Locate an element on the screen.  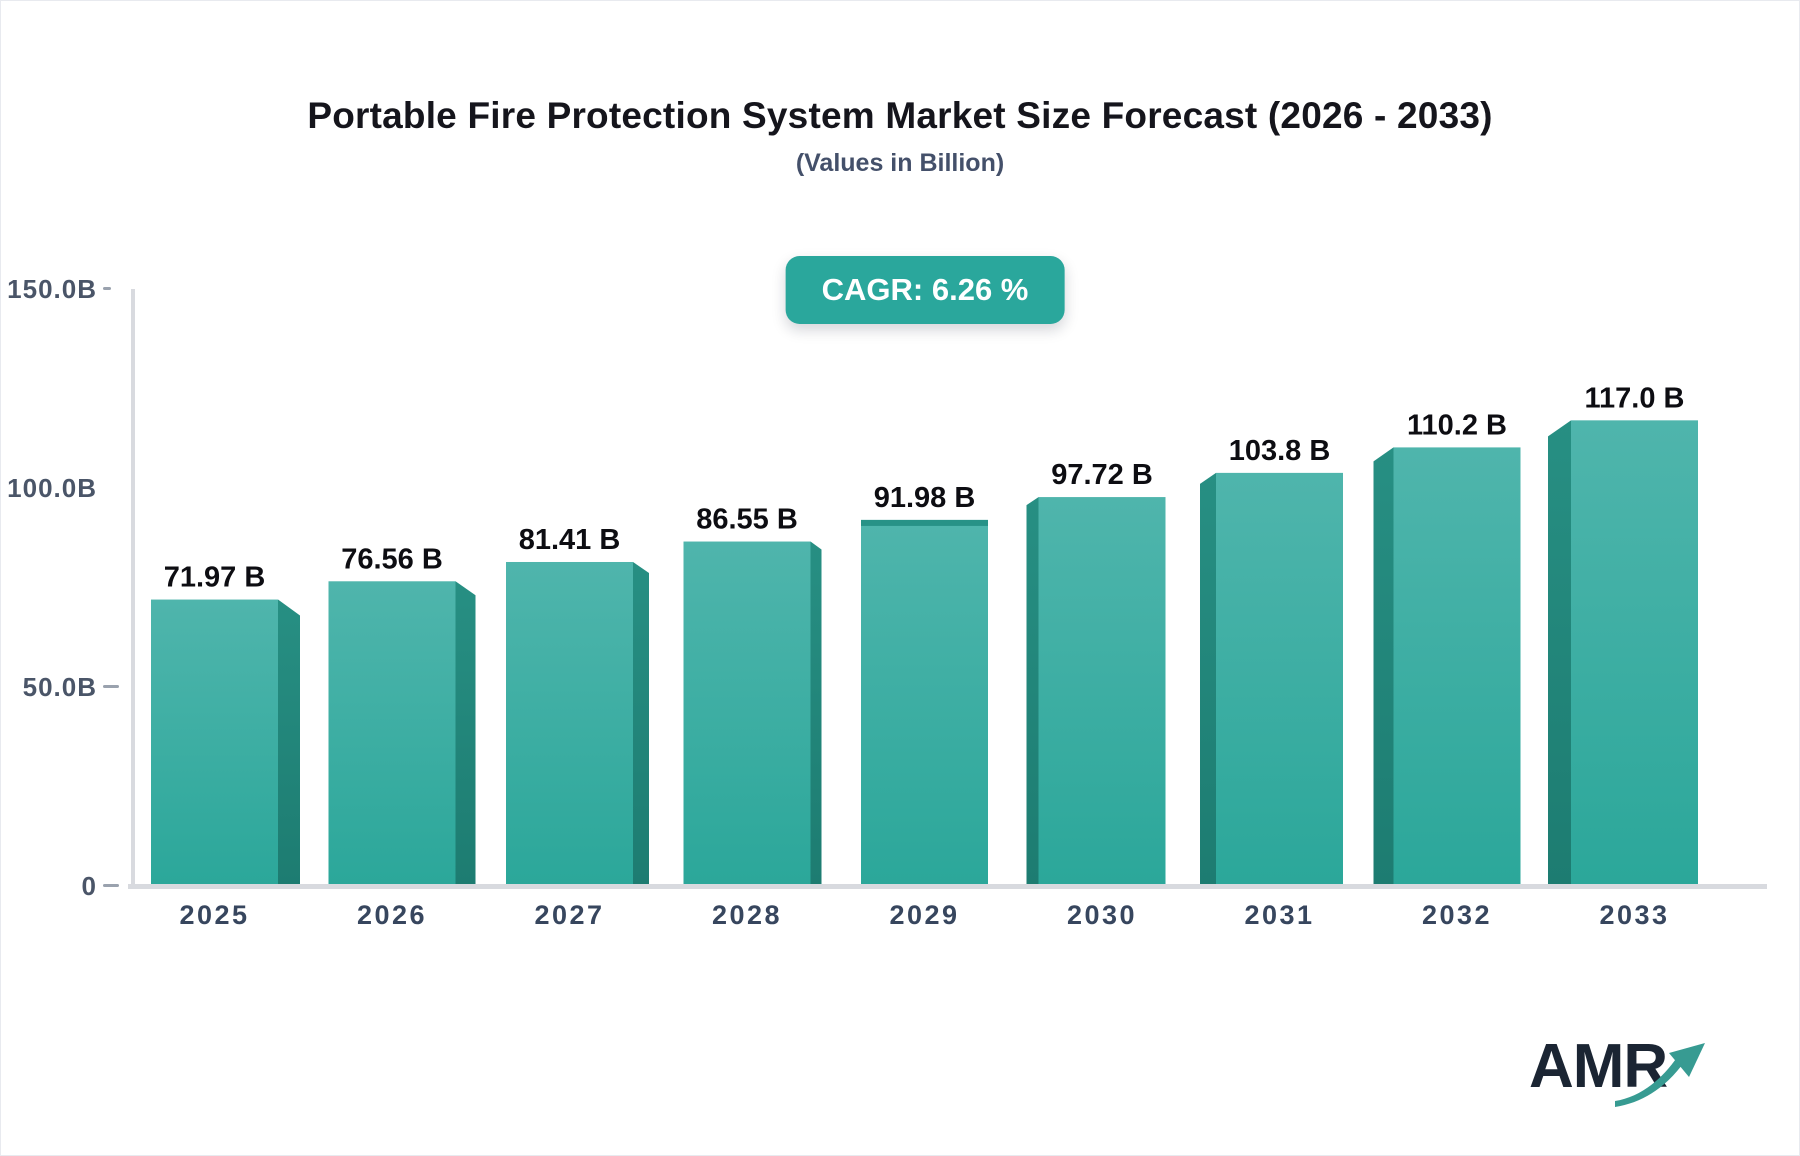
chart-subtitle: (Values in Billion) is located at coordinates (900, 163).